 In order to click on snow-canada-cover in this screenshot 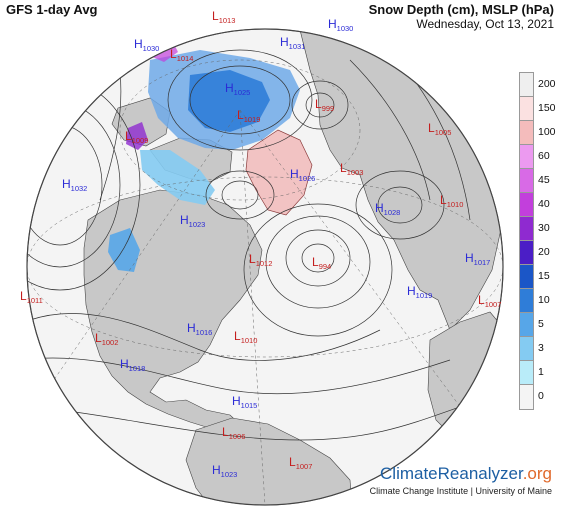, I will do `click(177, 177)`.